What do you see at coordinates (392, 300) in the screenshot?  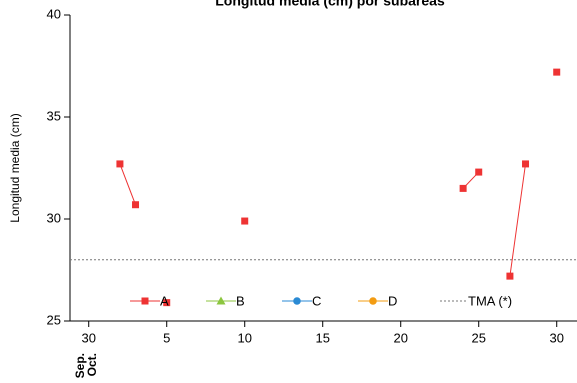 I see `legend-label: D` at bounding box center [392, 300].